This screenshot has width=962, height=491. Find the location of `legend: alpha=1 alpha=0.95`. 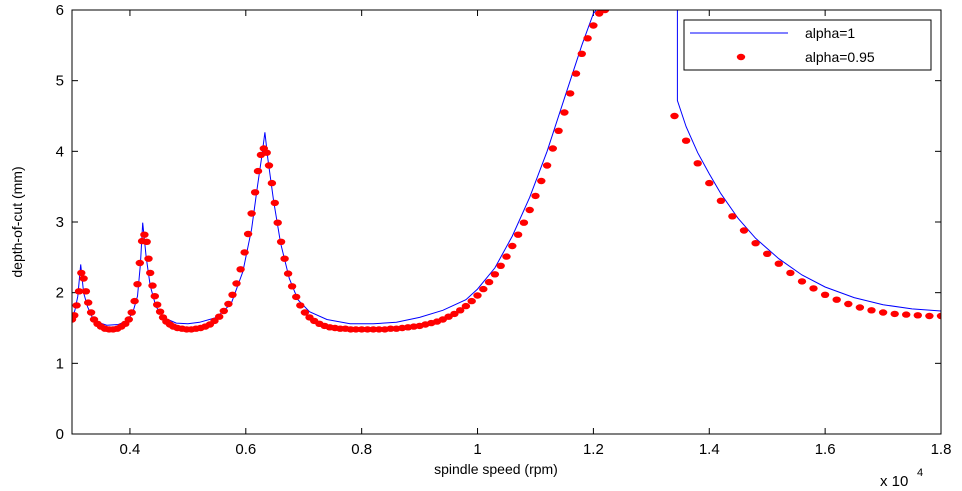

legend: alpha=1 alpha=0.95 is located at coordinates (807, 45).